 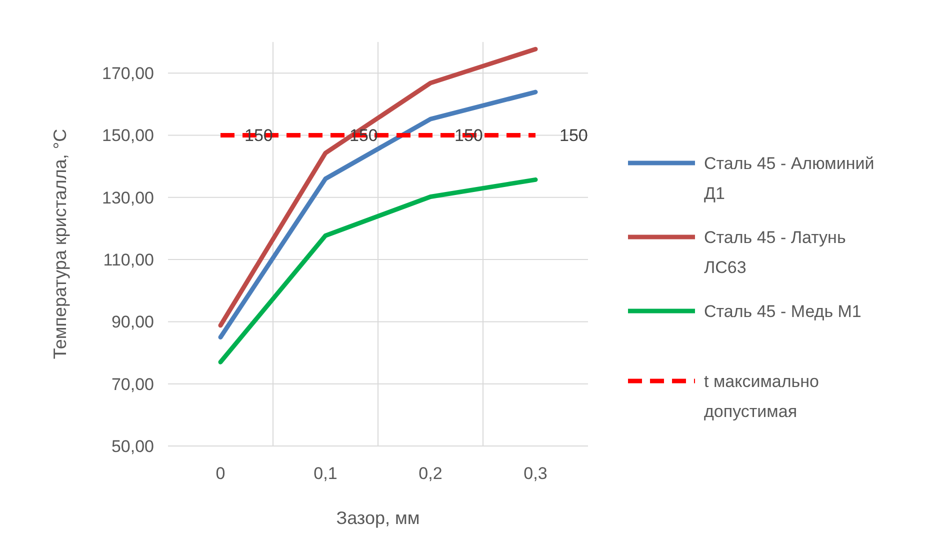 What do you see at coordinates (128, 136) in the screenshot?
I see `y-tick-label: 150,00` at bounding box center [128, 136].